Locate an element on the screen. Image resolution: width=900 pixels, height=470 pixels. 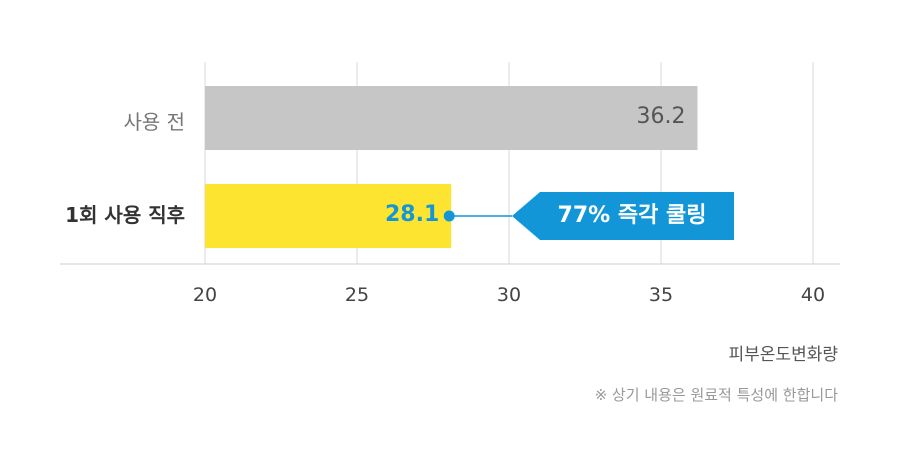
x-tick-label: 30 is located at coordinates (509, 295).